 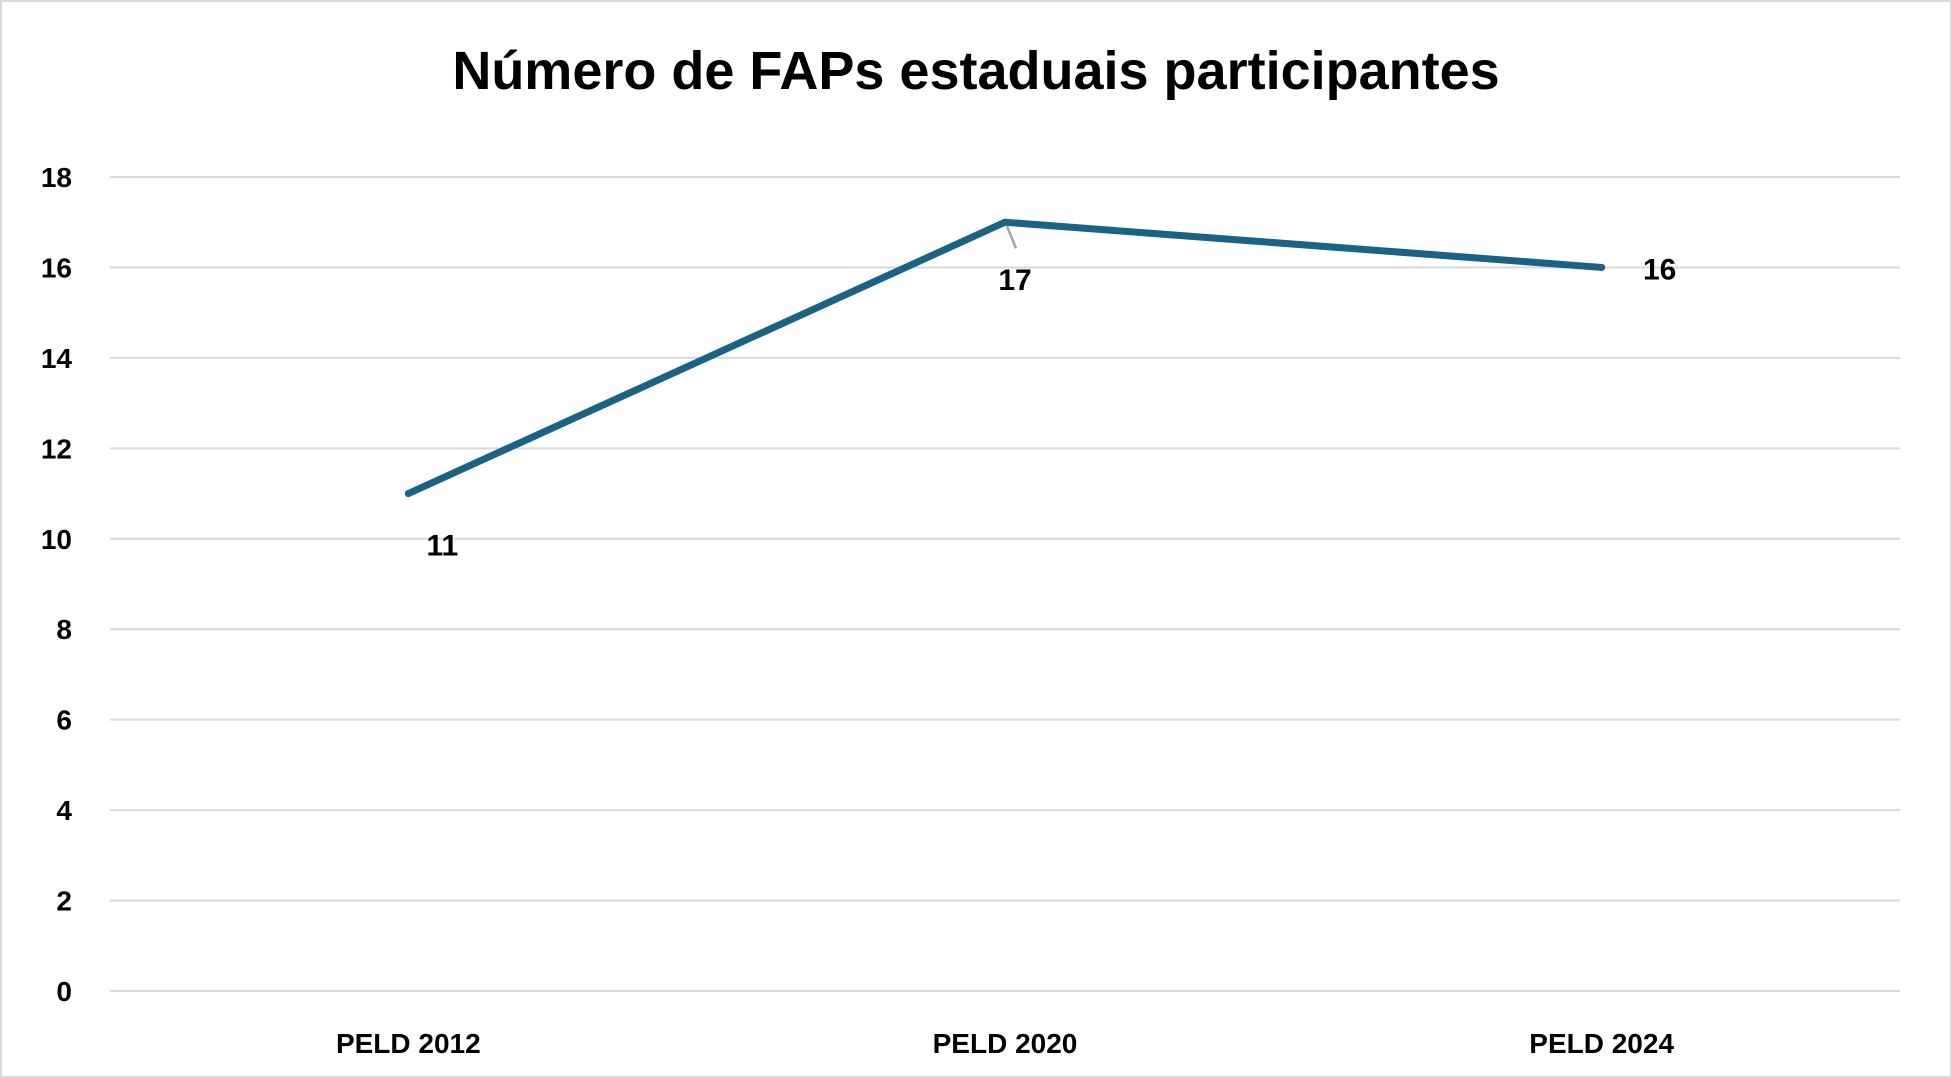 I want to click on y-tick-label: 4, so click(x=64, y=810).